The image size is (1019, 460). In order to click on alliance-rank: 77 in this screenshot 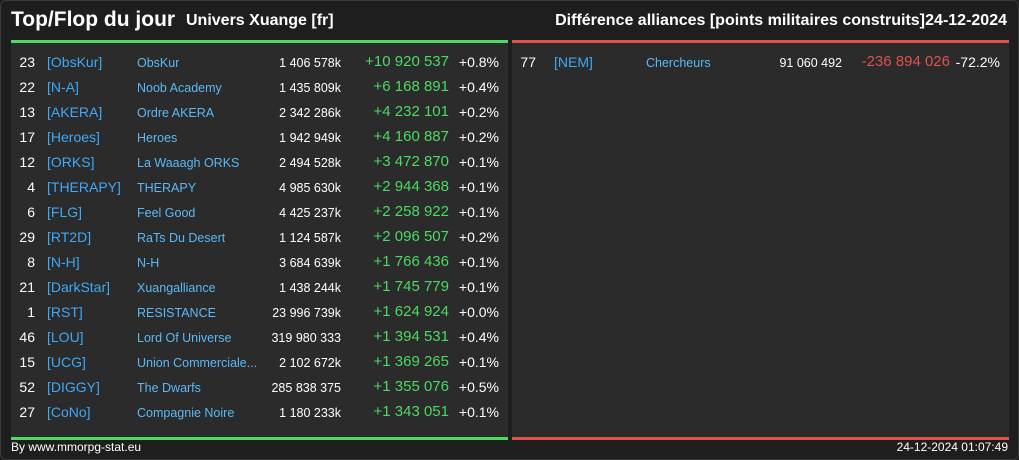, I will do `click(528, 62)`.